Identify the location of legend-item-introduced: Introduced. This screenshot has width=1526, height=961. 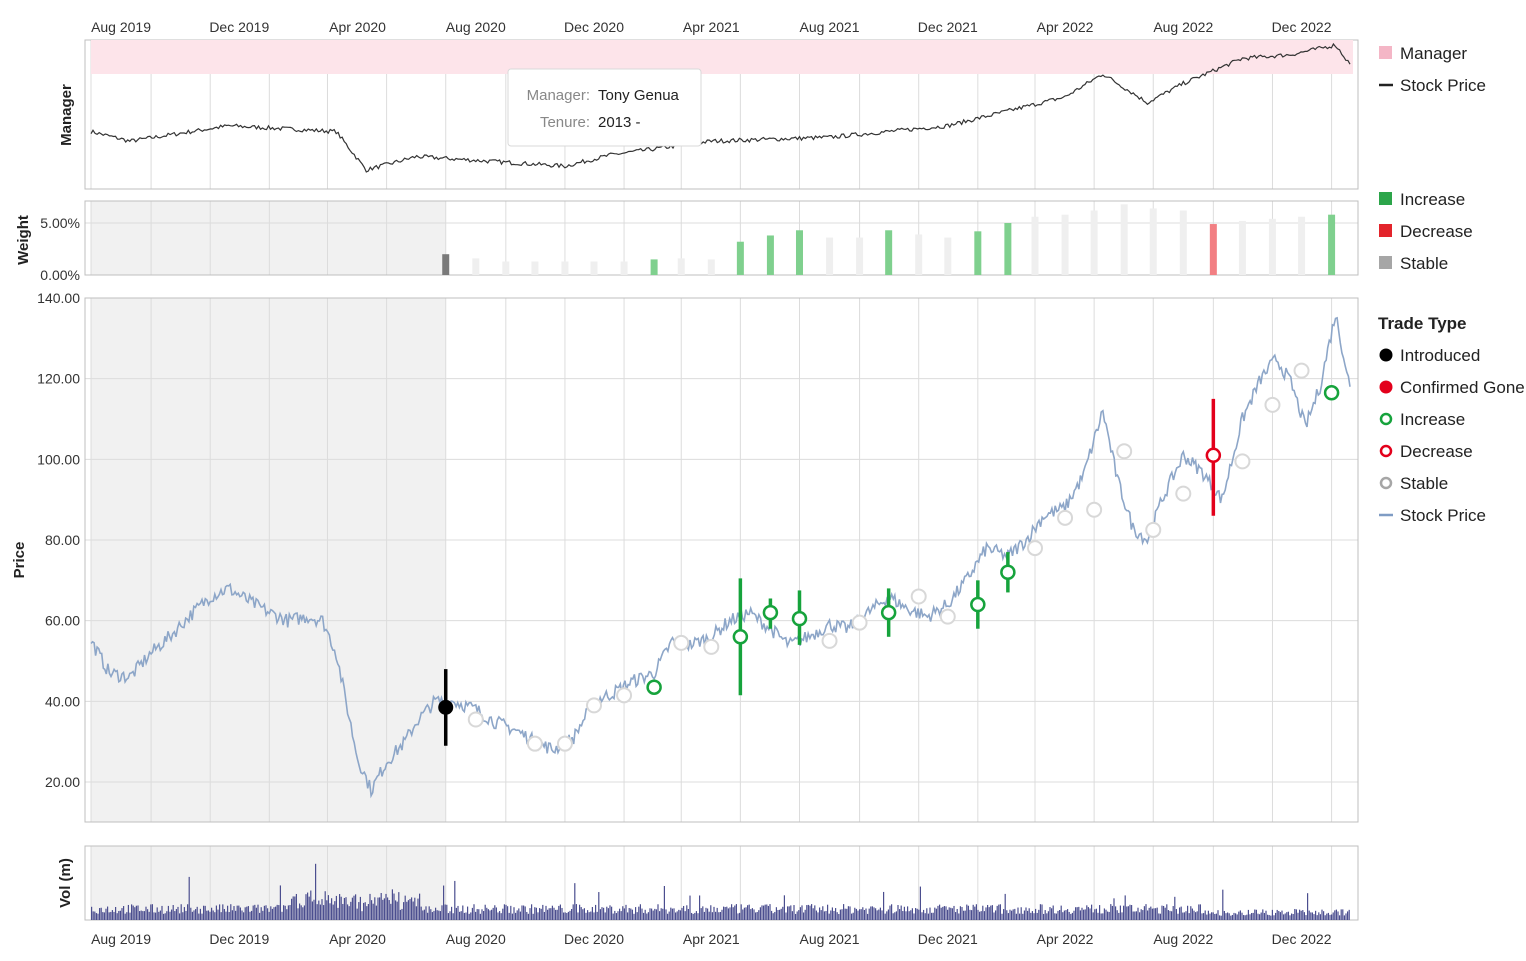
(1430, 355).